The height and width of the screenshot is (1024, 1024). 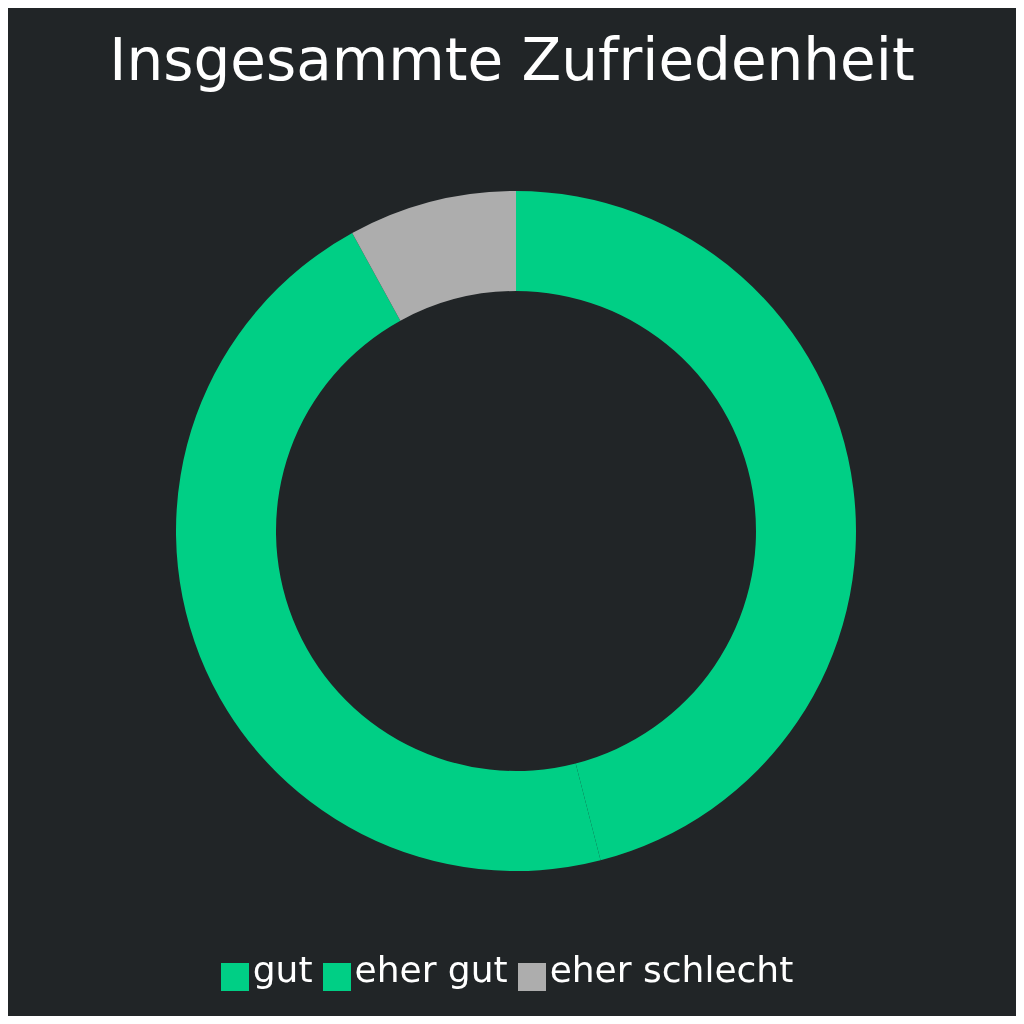 What do you see at coordinates (512, 60) in the screenshot?
I see `chart-title: Insgesammte Zufriedenheit` at bounding box center [512, 60].